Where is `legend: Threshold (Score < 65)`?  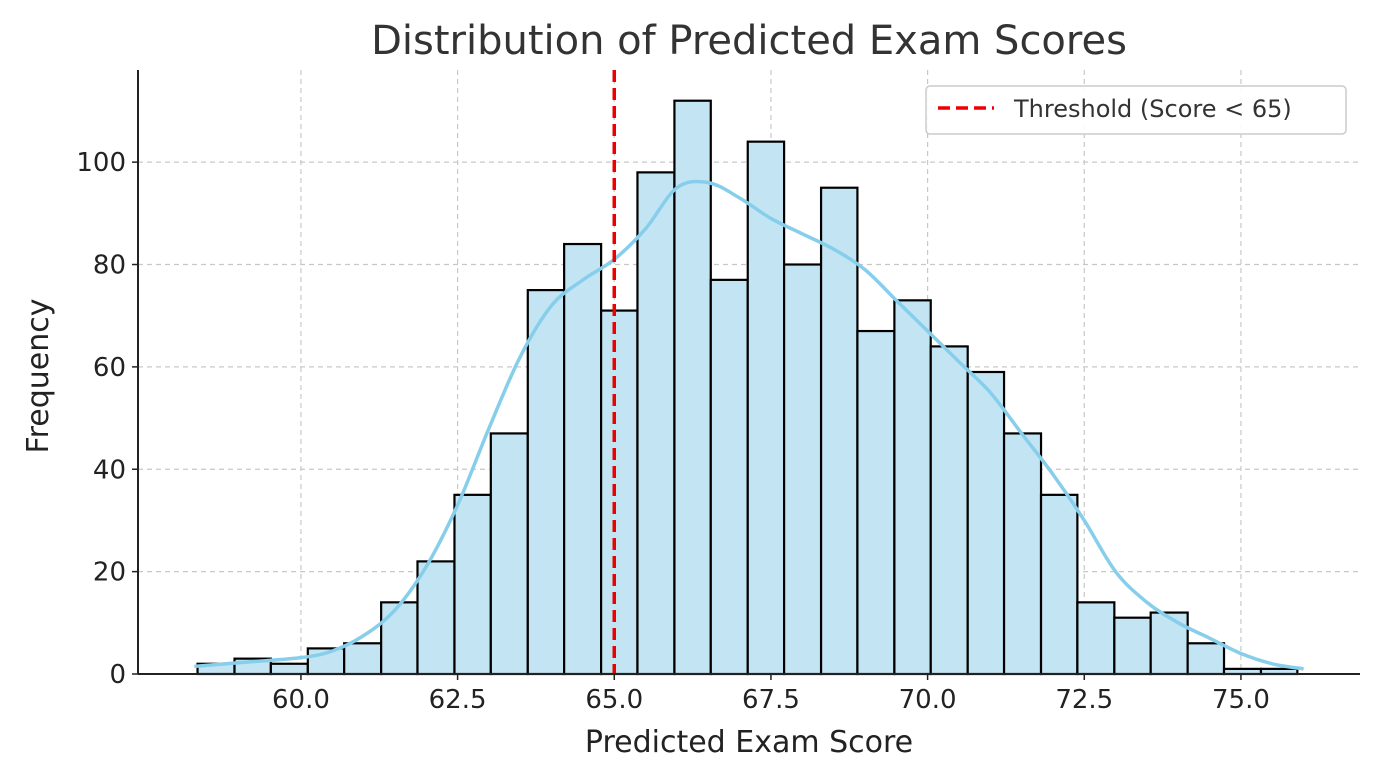 legend: Threshold (Score < 65) is located at coordinates (1136, 110).